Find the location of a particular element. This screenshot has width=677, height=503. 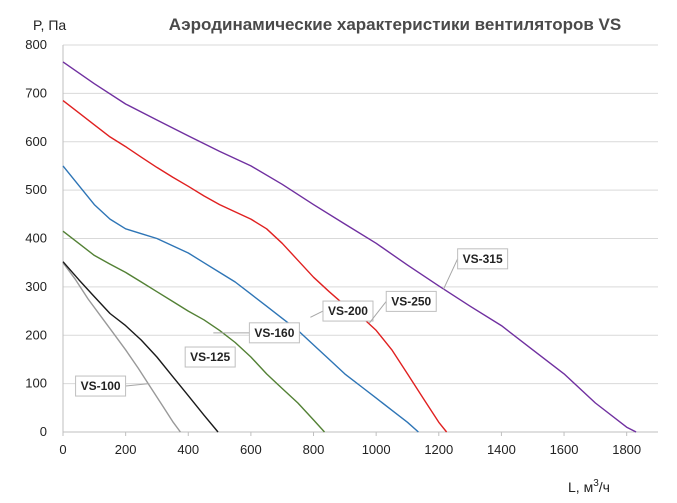

callout-vs-200: VS-200 is located at coordinates (342, 311).